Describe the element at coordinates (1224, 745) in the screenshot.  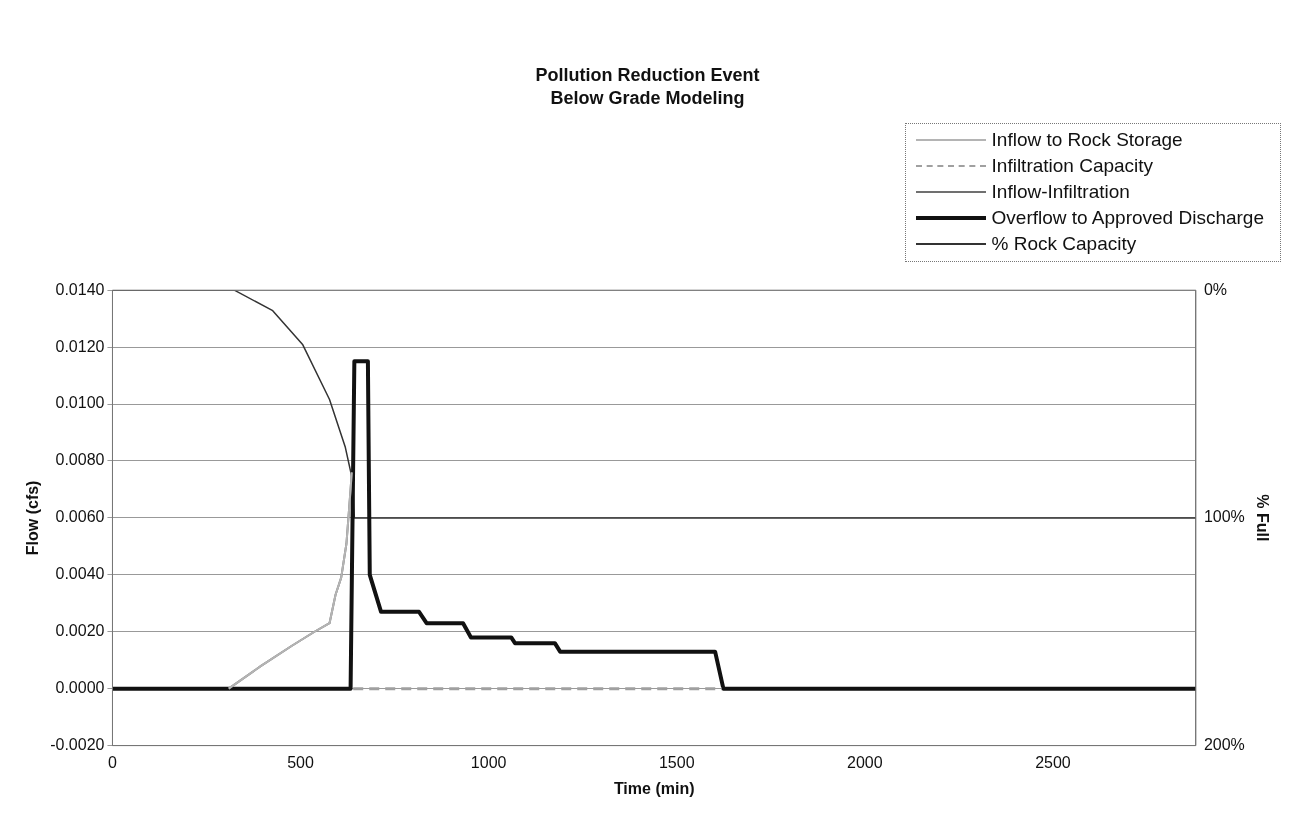
I see `y2-tick-label: 200%` at that location.